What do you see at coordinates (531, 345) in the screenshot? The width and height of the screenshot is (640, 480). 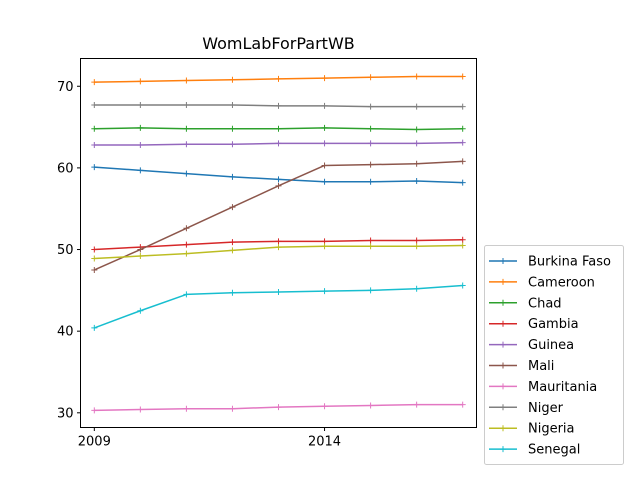 I see `legend-item-guinea: Guinea` at bounding box center [531, 345].